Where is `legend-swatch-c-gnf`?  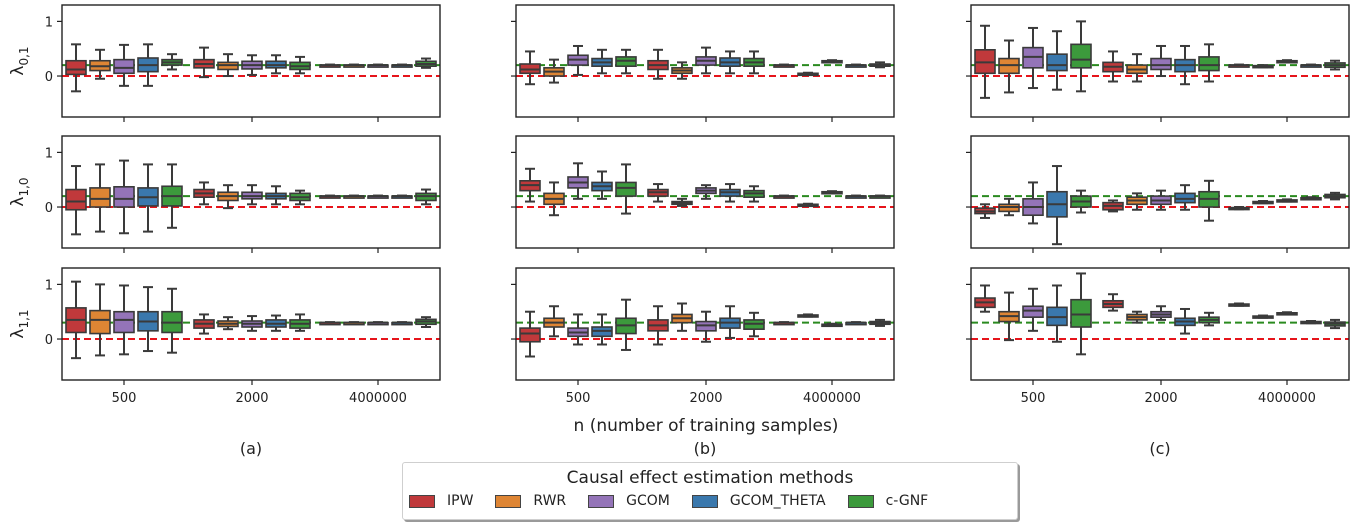 legend-swatch-c-gnf is located at coordinates (860, 501).